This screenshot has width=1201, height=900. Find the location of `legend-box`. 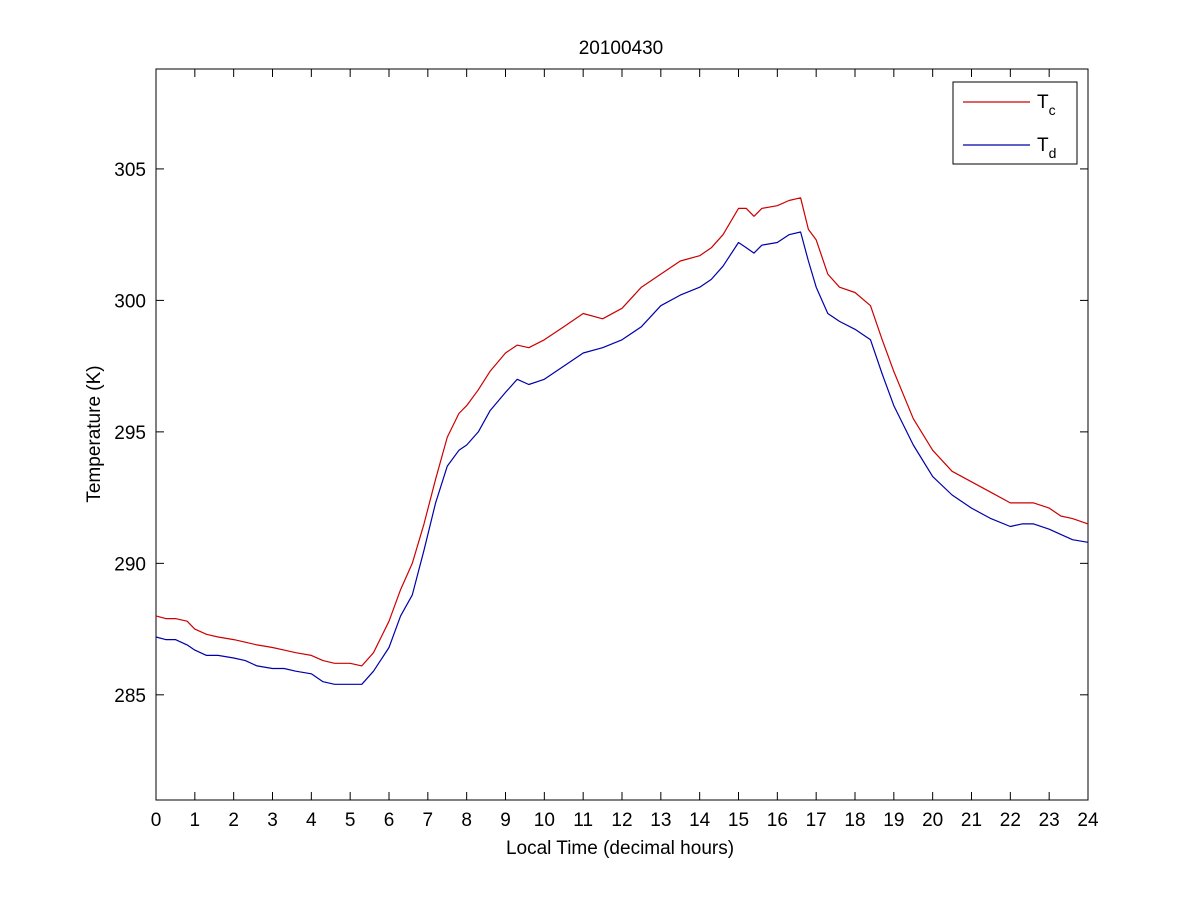

legend-box is located at coordinates (1015, 123).